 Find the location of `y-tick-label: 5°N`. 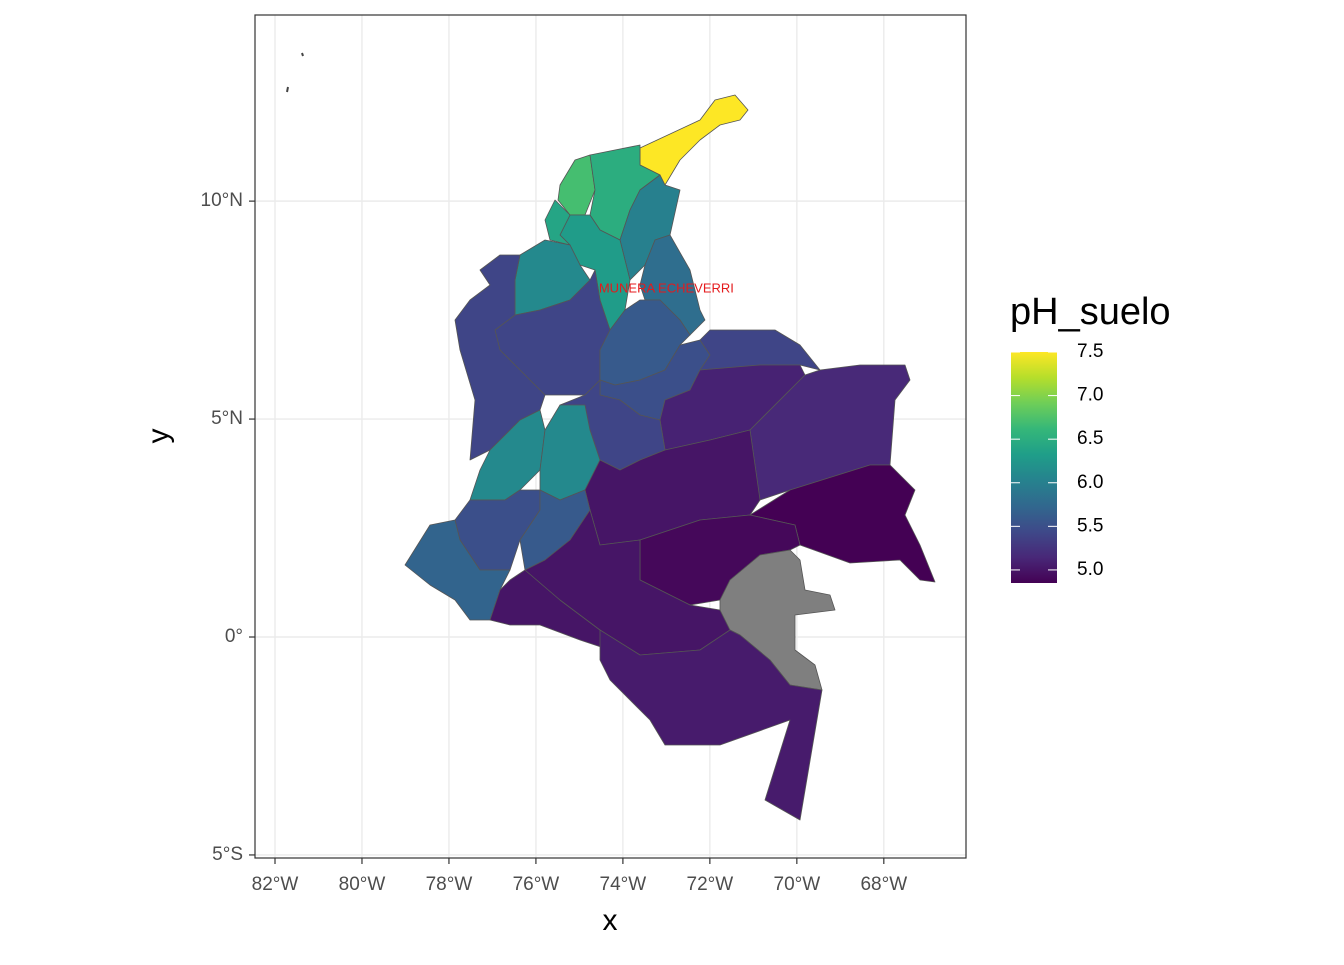

y-tick-label: 5°N is located at coordinates (227, 418).